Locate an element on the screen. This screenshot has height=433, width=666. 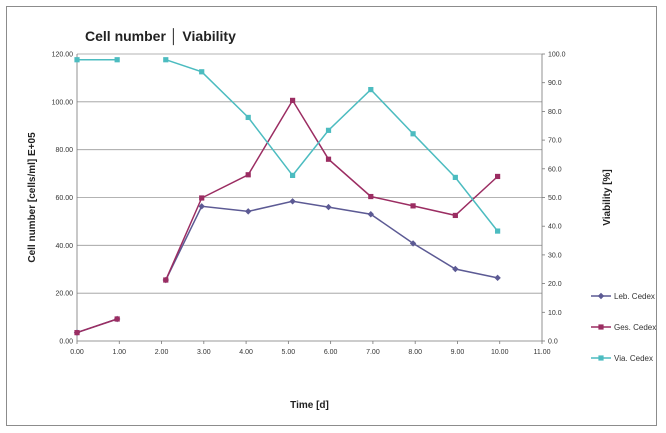
y2-tick-label: 20.0 is located at coordinates (555, 284).